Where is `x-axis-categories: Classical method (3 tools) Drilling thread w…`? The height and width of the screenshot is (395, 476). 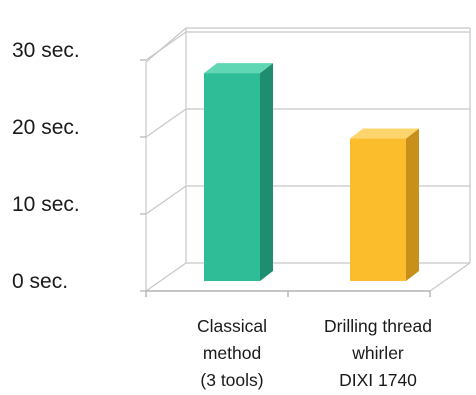 x-axis-categories: Classical method (3 tools) Drilling thread w… is located at coordinates (314, 353).